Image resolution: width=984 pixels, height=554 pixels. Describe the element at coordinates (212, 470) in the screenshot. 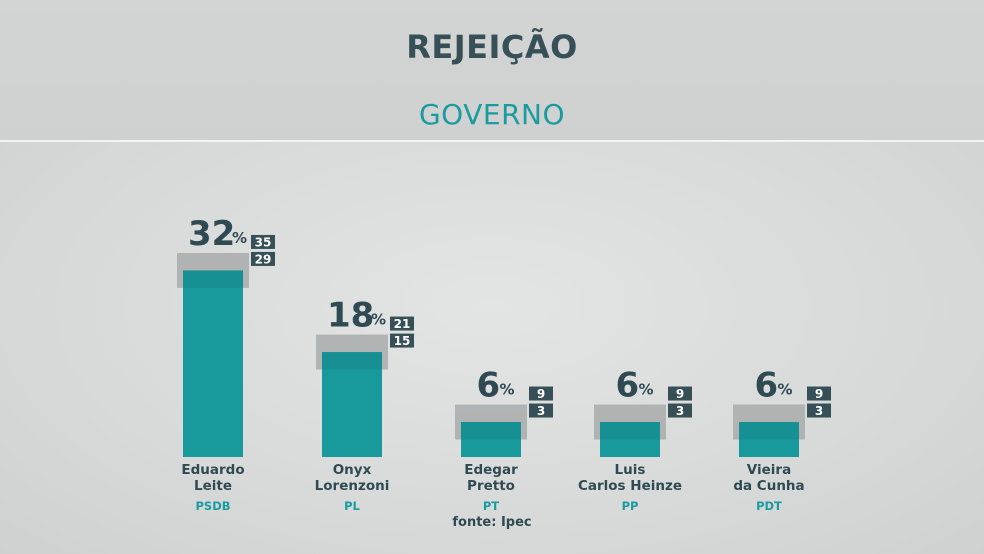

I see `category-label: Eduardo` at that location.